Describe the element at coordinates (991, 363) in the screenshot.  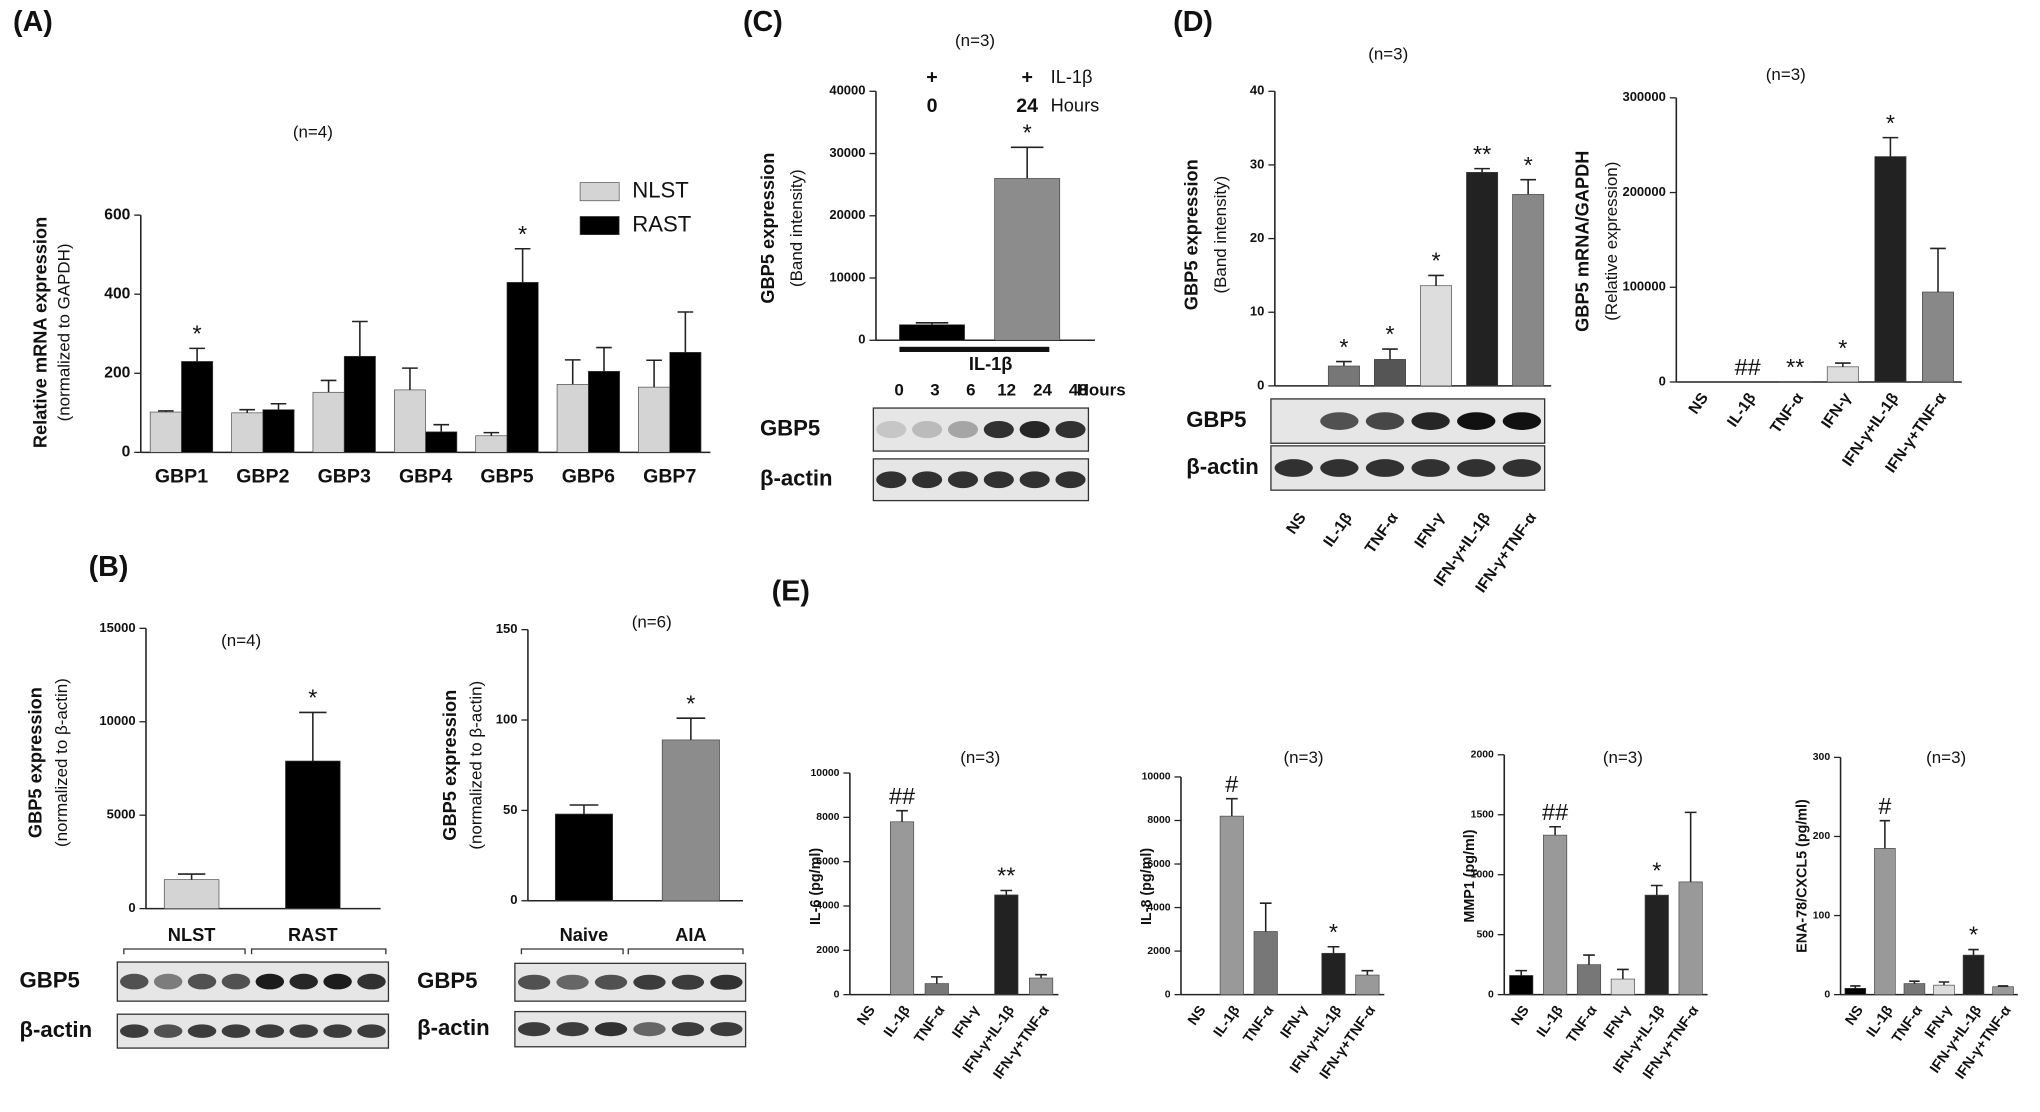
I see `blot-treatment: IL-1β` at that location.